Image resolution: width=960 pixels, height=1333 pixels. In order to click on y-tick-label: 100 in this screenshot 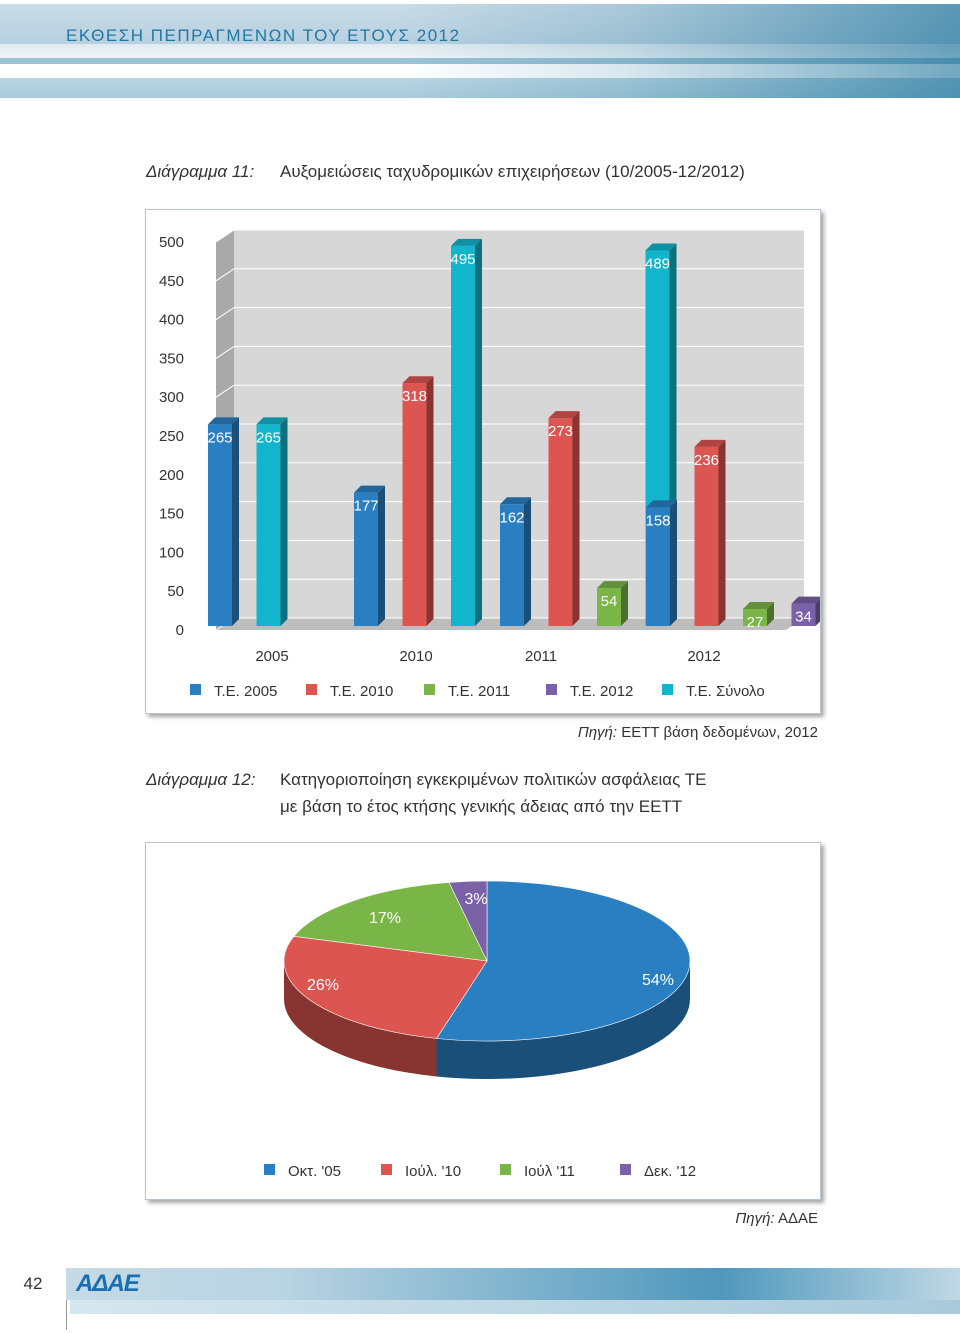, I will do `click(171, 552)`.